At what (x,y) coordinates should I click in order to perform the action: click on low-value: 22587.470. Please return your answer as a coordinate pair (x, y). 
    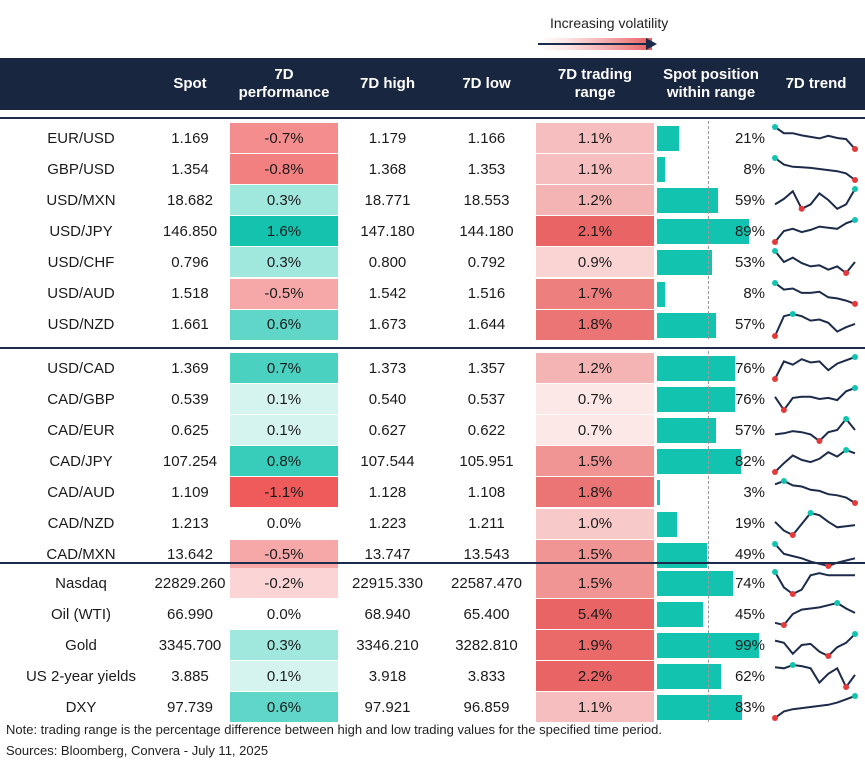
    Looking at the image, I should click on (486, 583).